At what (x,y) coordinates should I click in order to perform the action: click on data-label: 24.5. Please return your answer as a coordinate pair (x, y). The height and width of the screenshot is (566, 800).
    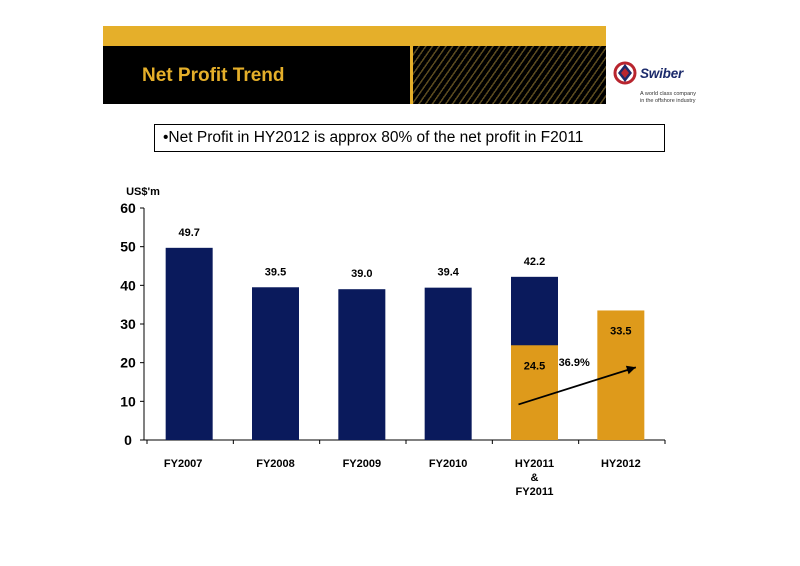
    Looking at the image, I should click on (534, 366).